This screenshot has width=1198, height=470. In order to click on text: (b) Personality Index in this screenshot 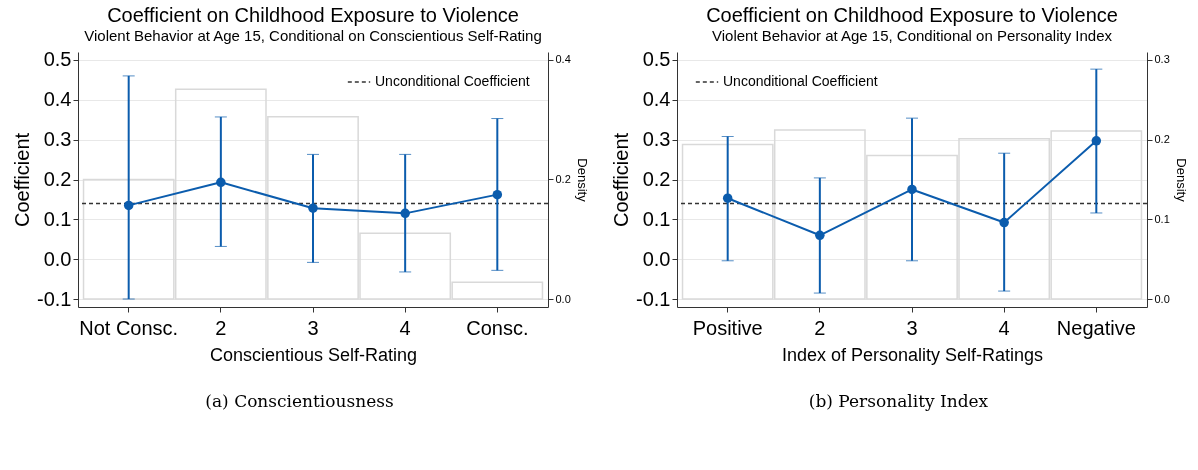, I will do `click(898, 401)`.